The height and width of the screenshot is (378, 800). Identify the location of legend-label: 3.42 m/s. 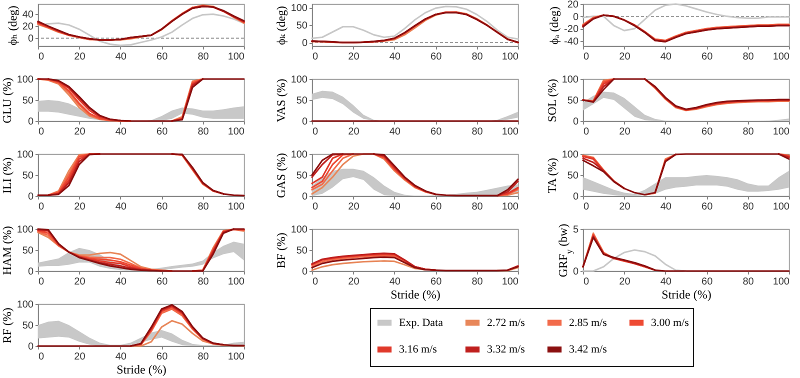
(588, 350).